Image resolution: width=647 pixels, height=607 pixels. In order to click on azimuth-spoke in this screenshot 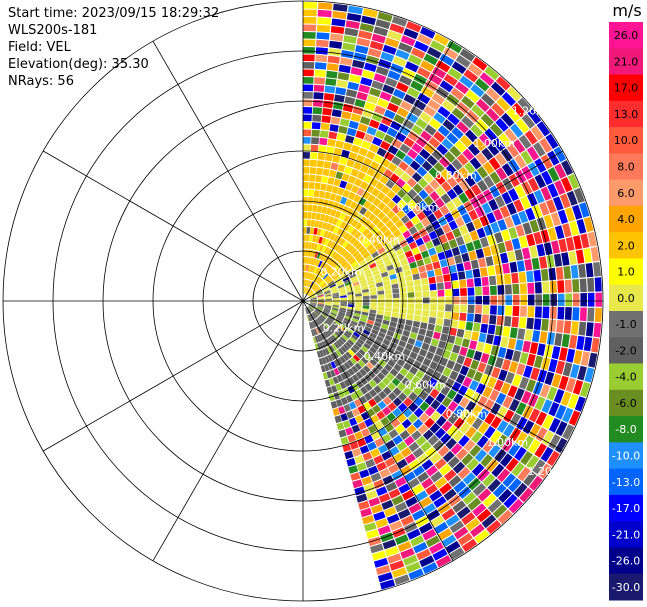, I will do `click(173, 376)`.